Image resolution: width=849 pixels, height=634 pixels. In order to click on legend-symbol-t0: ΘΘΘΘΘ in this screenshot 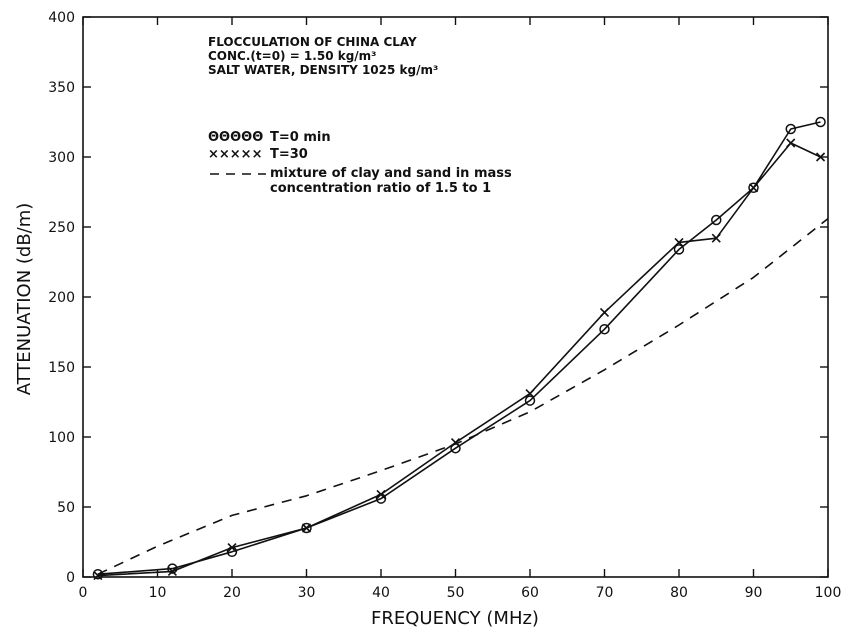, I will do `click(235, 137)`.